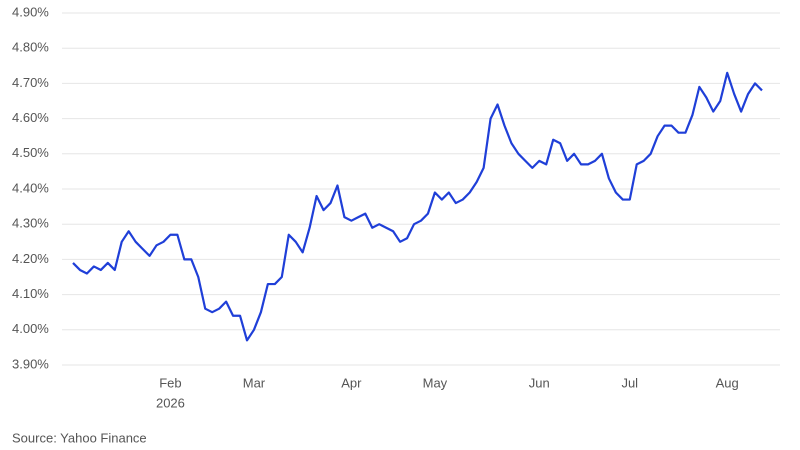 Image resolution: width=800 pixels, height=450 pixels. What do you see at coordinates (30, 11) in the screenshot?
I see `y-tick-label: 4.90%` at bounding box center [30, 11].